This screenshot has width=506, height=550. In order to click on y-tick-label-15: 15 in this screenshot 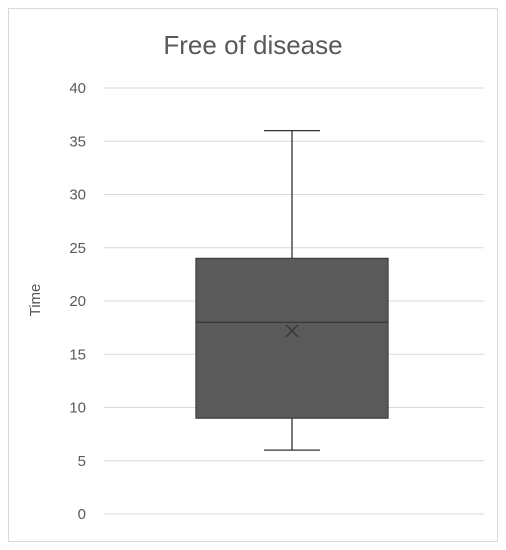, I will do `click(77, 354)`.